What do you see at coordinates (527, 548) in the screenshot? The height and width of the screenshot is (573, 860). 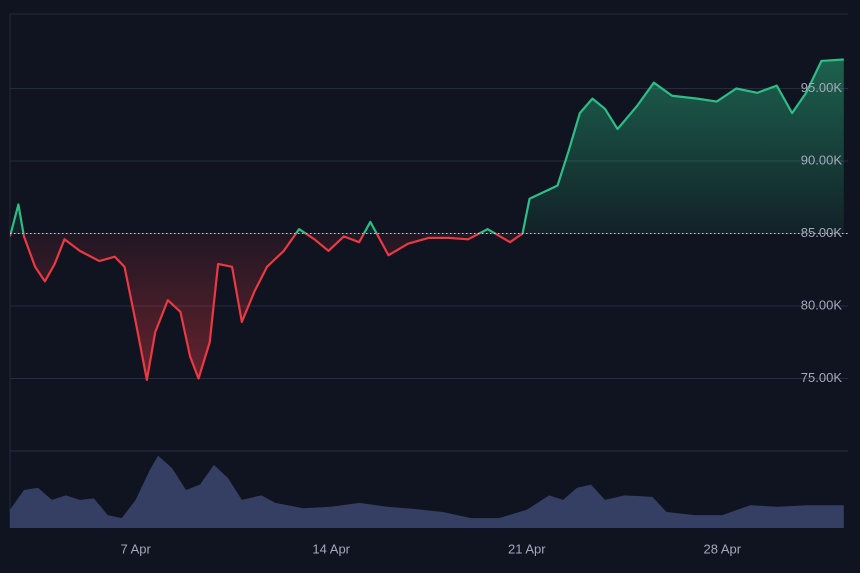 I see `x-tick-label: 21 Apr` at bounding box center [527, 548].